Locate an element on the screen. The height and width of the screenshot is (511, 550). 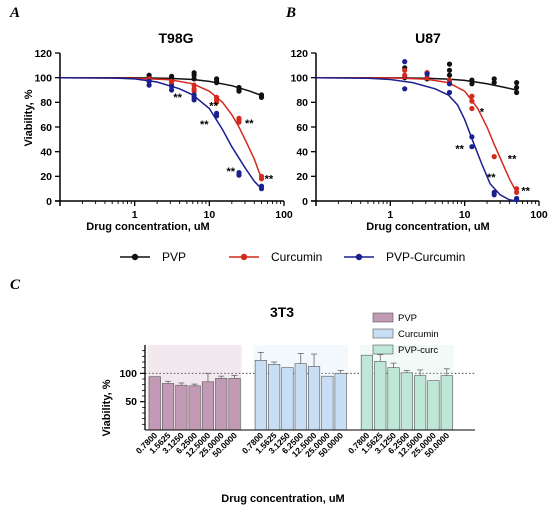
t98g-x-tick-label: 10 is located at coordinates (209, 215).